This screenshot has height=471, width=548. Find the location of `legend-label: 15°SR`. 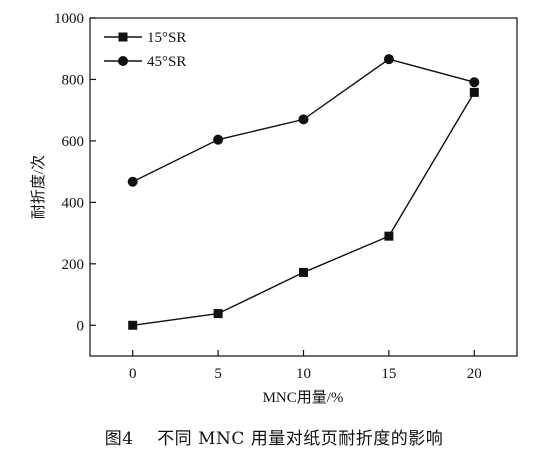

legend-label: 15°SR is located at coordinates (166, 38).